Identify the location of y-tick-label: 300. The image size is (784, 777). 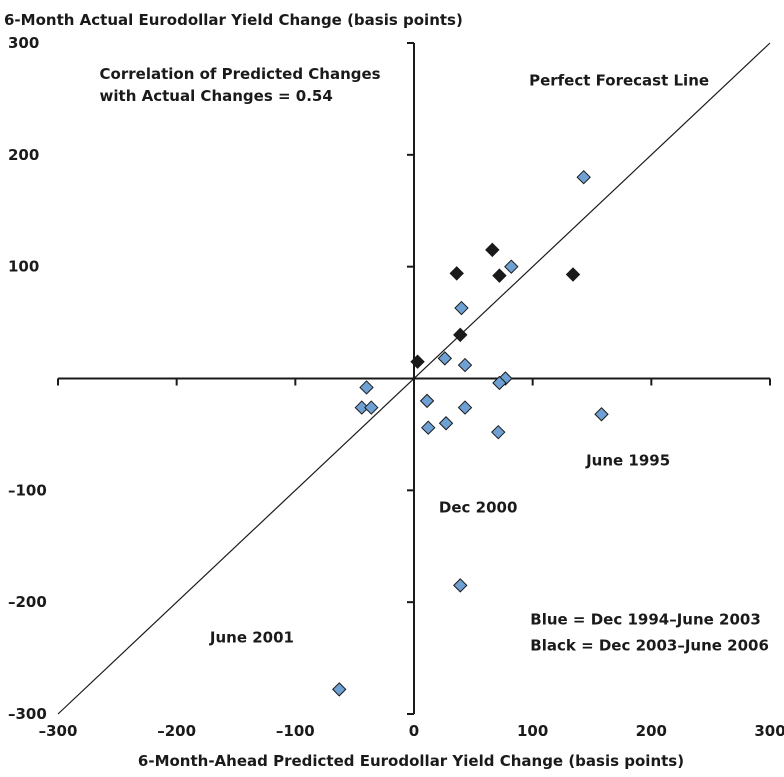
(23, 43).